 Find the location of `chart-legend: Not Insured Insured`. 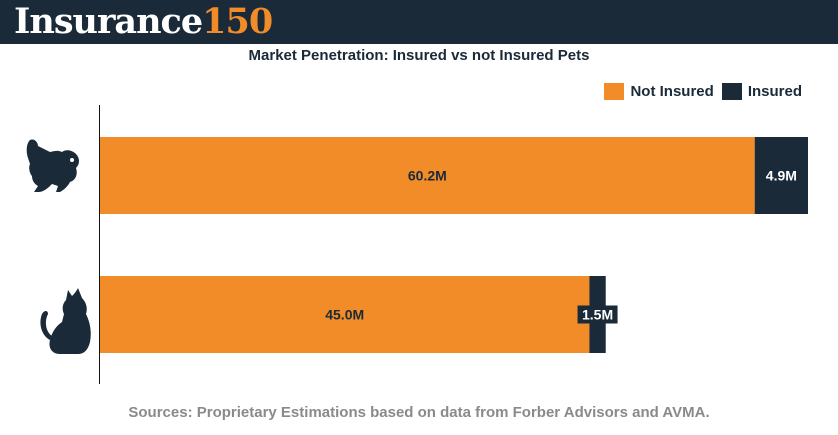

chart-legend: Not Insured Insured is located at coordinates (703, 91).